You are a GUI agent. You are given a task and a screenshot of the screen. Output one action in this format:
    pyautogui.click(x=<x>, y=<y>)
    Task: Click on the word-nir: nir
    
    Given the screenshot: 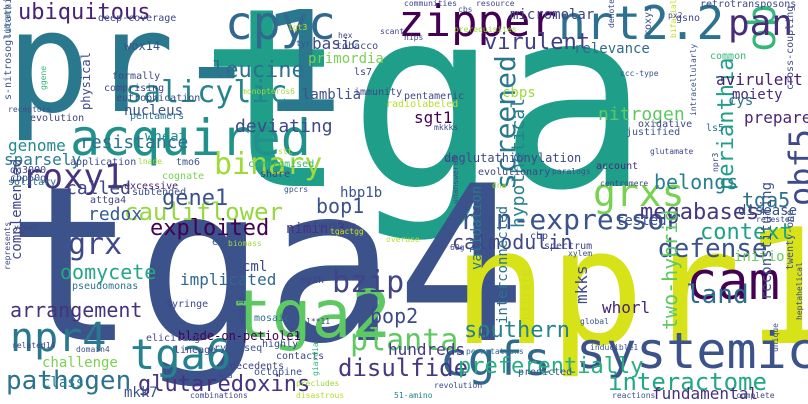 What is the action you would take?
    pyautogui.click(x=485, y=335)
    